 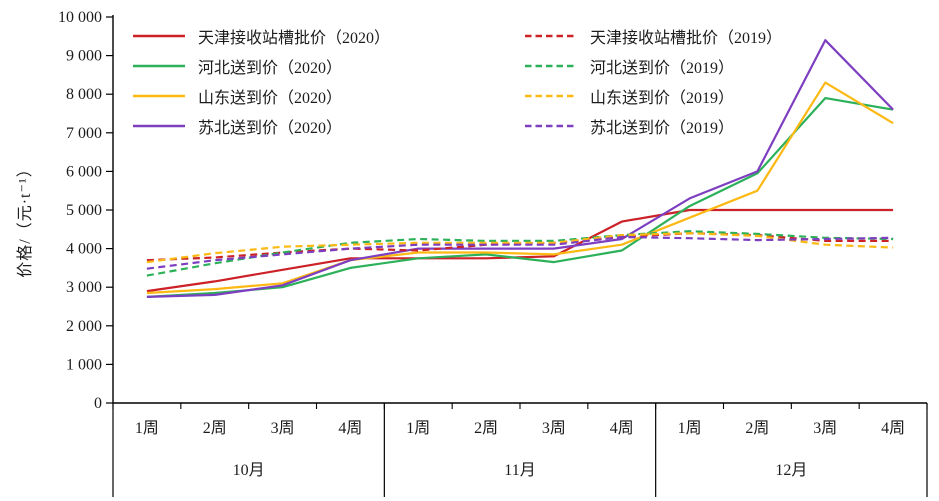 I want to click on legend-item-4: 天津接收站槽批价（2019）, so click(x=653, y=36).